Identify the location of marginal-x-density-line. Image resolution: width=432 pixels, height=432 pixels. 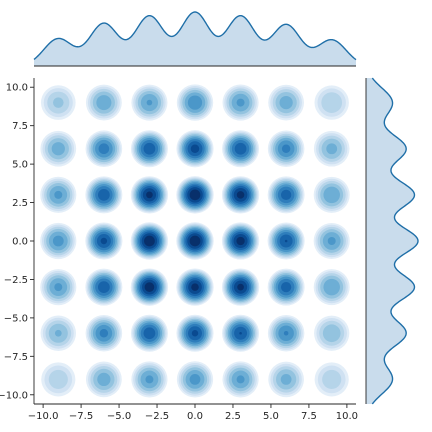
(195, 36).